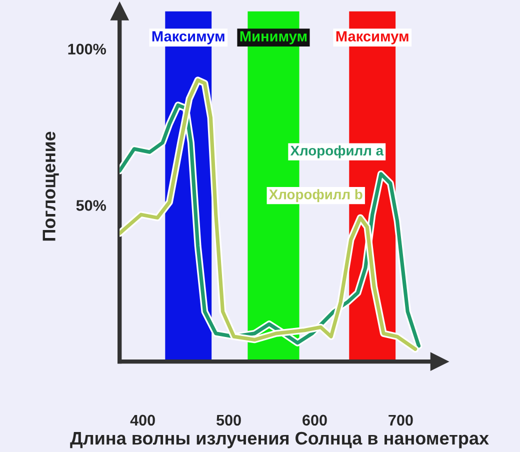  I want to click on x-axis-title: Длина волны излучения Солнца в нанометрах, so click(279, 440).